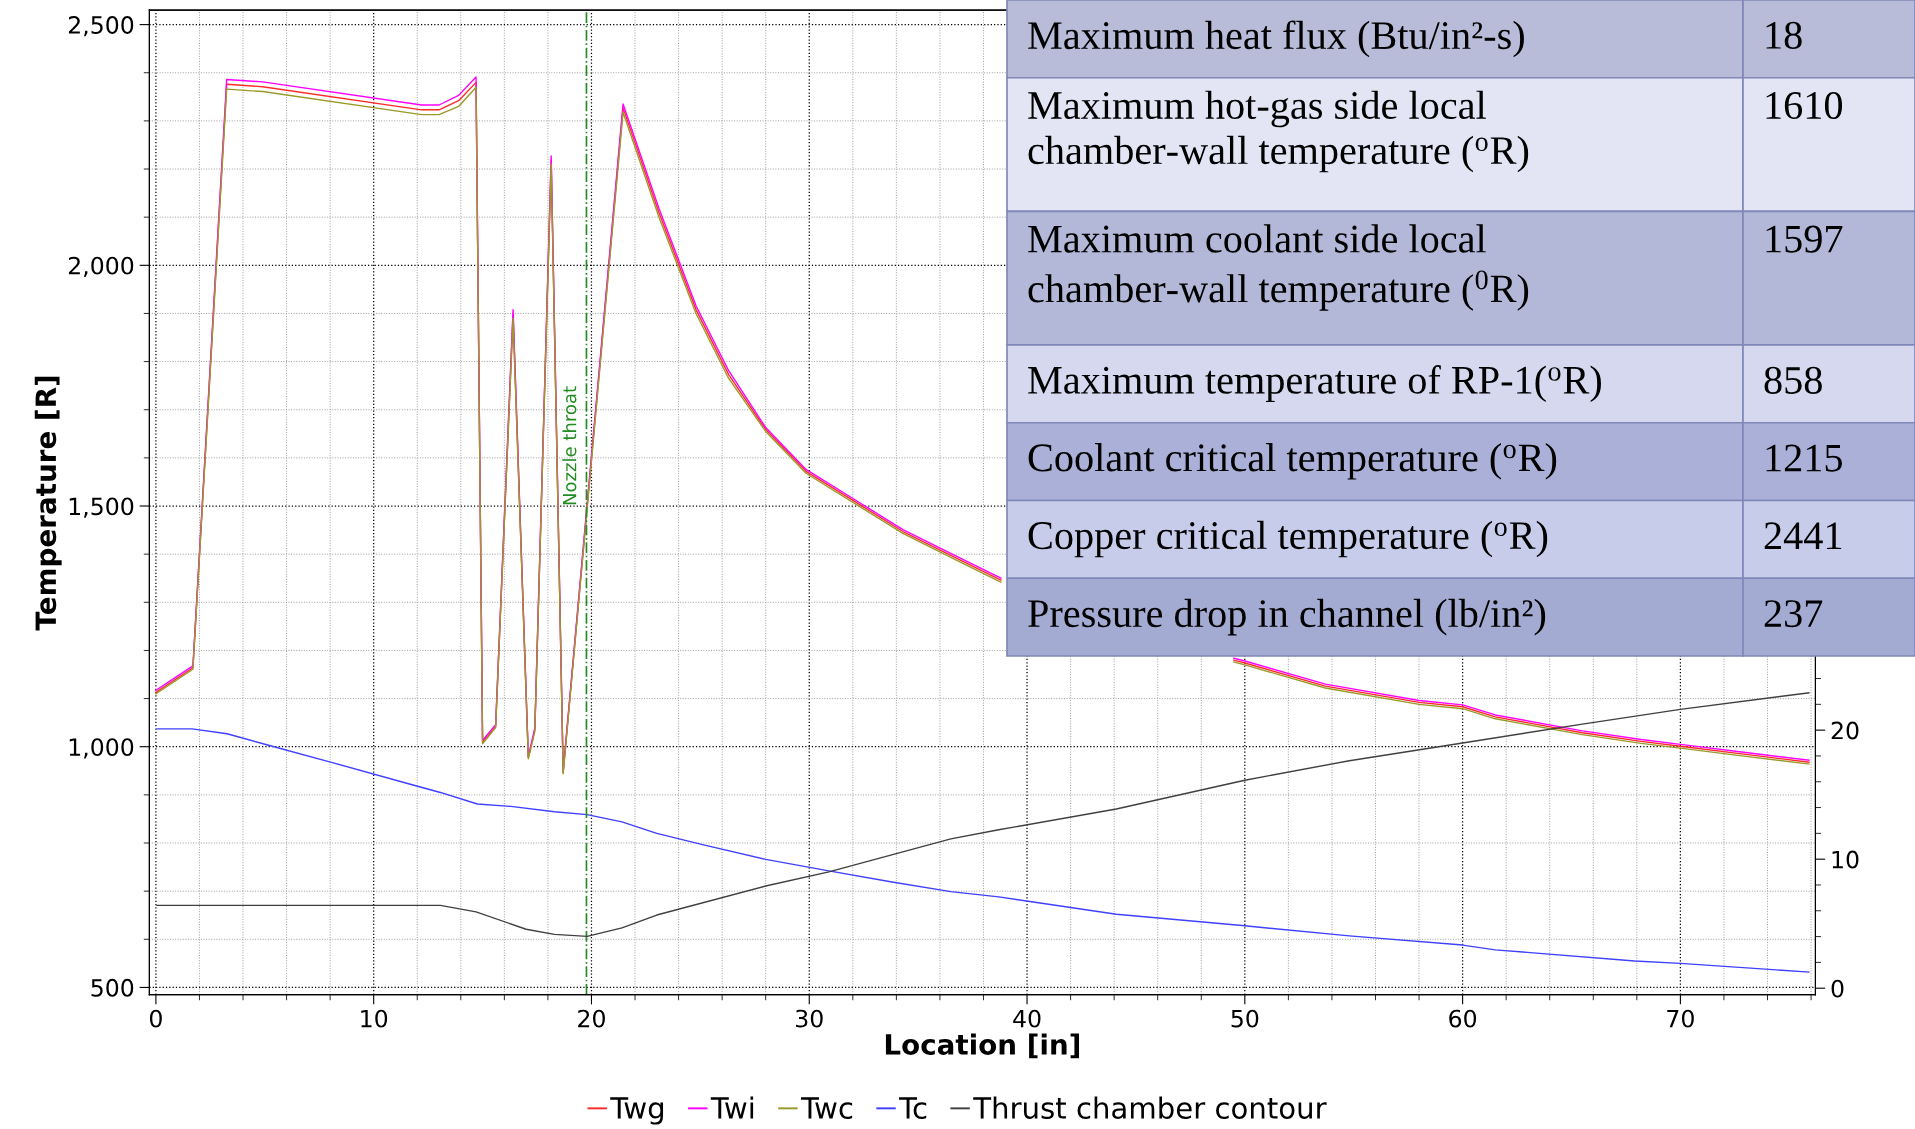 The height and width of the screenshot is (1129, 1915). I want to click on annotation: Maximum hot-gas side local chamber-wall temperature ($^{o}$R), so click(1278, 131).